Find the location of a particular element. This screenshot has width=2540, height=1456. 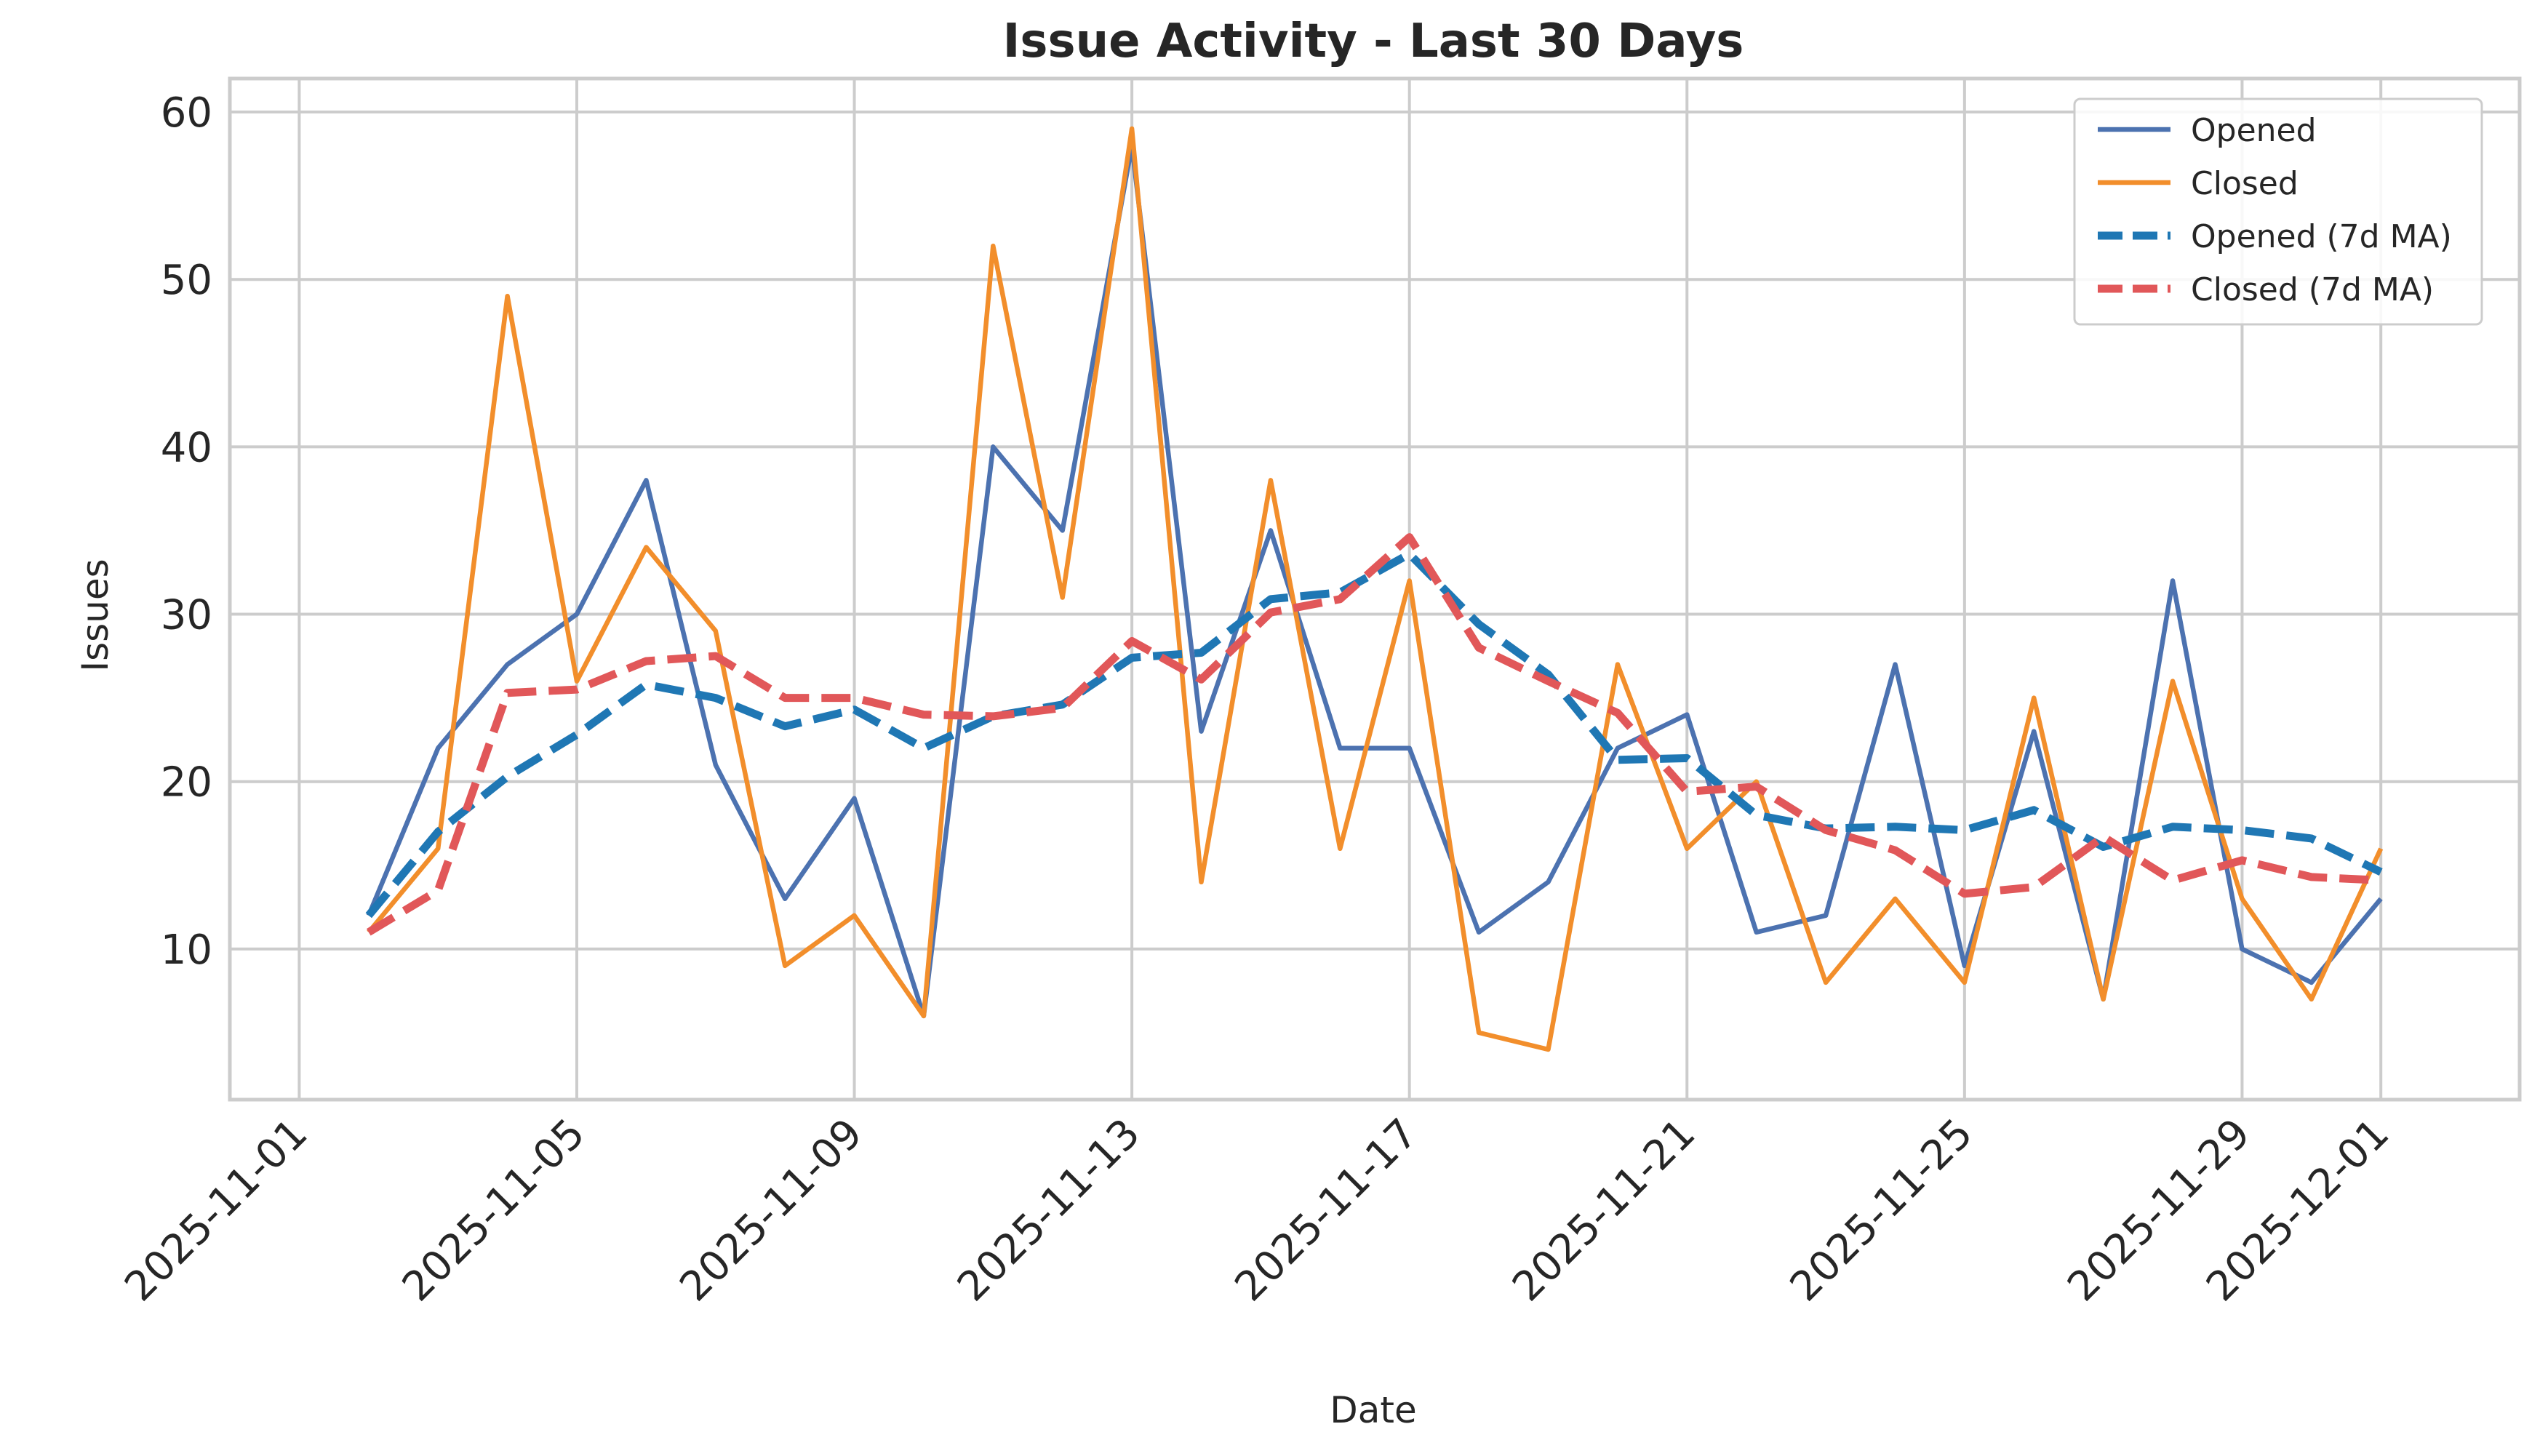

legend-label: Closed is located at coordinates (2245, 183).